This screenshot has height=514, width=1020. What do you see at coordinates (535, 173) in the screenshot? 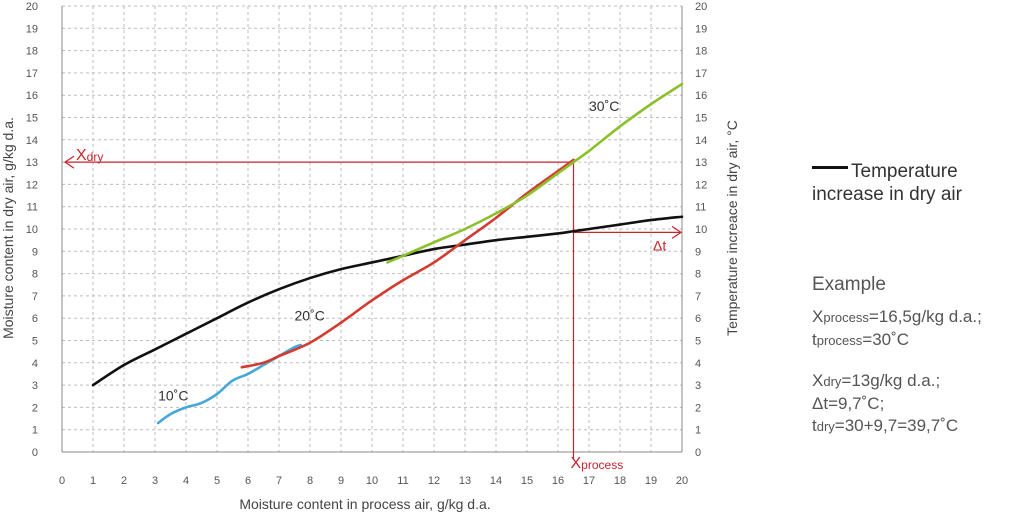
I see `series-line-30-c` at bounding box center [535, 173].